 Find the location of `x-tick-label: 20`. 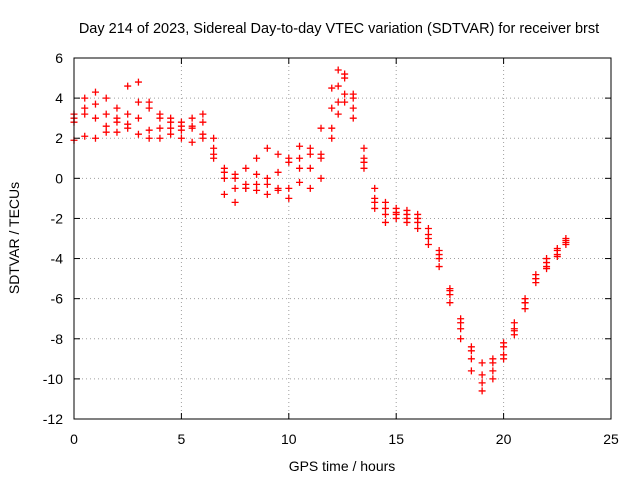

x-tick-label: 20 is located at coordinates (504, 439).